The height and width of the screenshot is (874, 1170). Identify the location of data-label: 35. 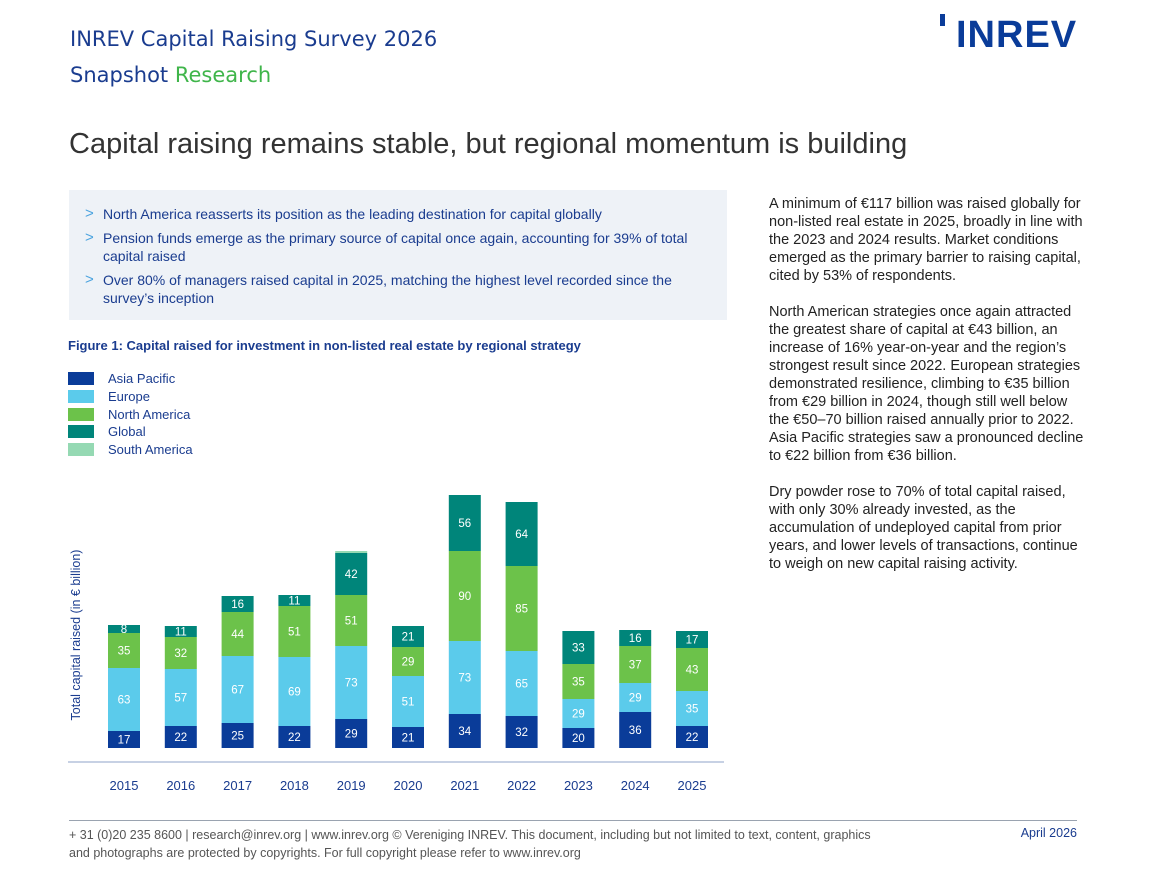
(692, 710).